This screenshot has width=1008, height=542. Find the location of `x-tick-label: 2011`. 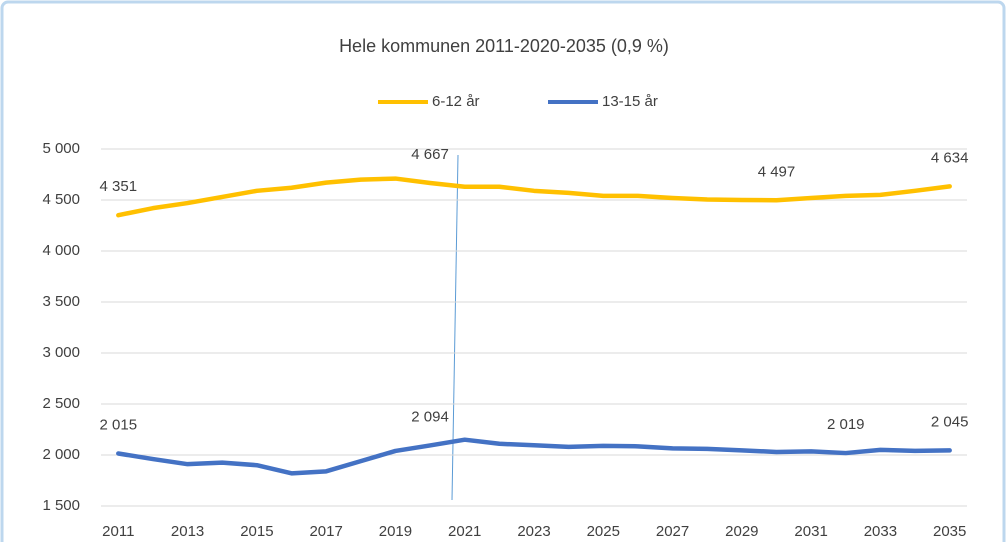

x-tick-label: 2011 is located at coordinates (118, 531).